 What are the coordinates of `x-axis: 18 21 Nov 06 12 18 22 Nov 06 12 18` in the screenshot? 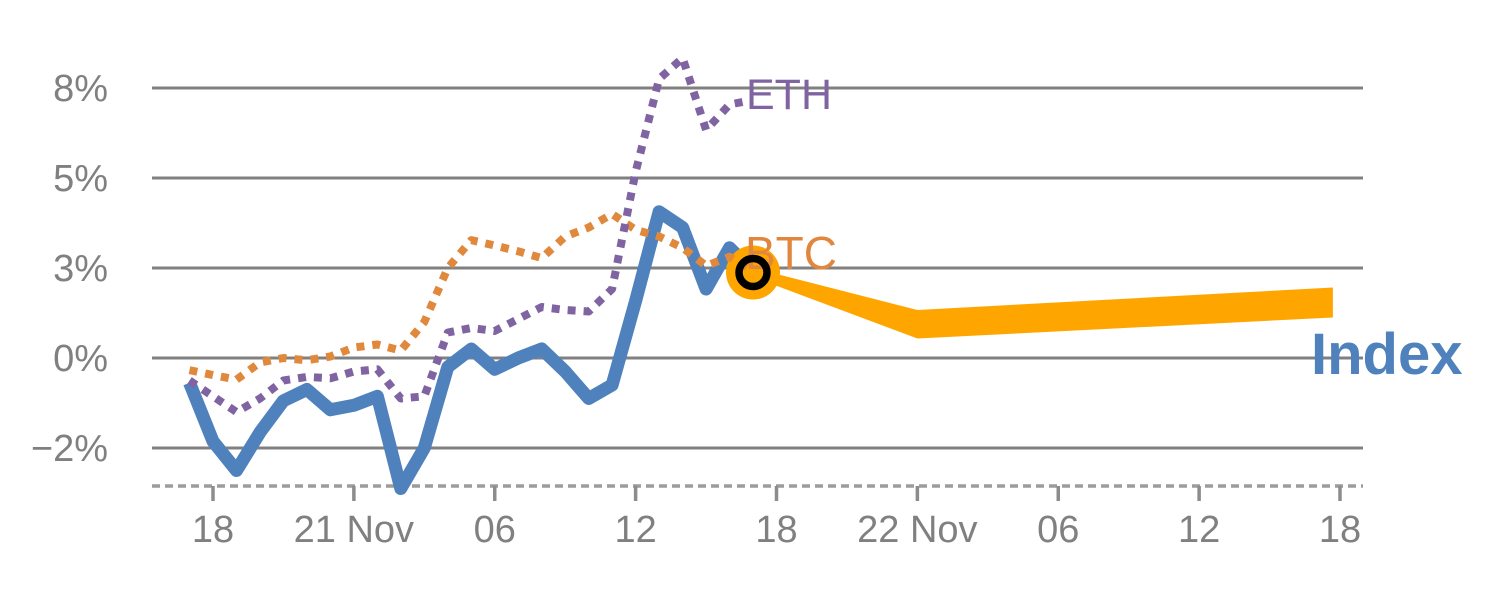 It's located at (757, 517).